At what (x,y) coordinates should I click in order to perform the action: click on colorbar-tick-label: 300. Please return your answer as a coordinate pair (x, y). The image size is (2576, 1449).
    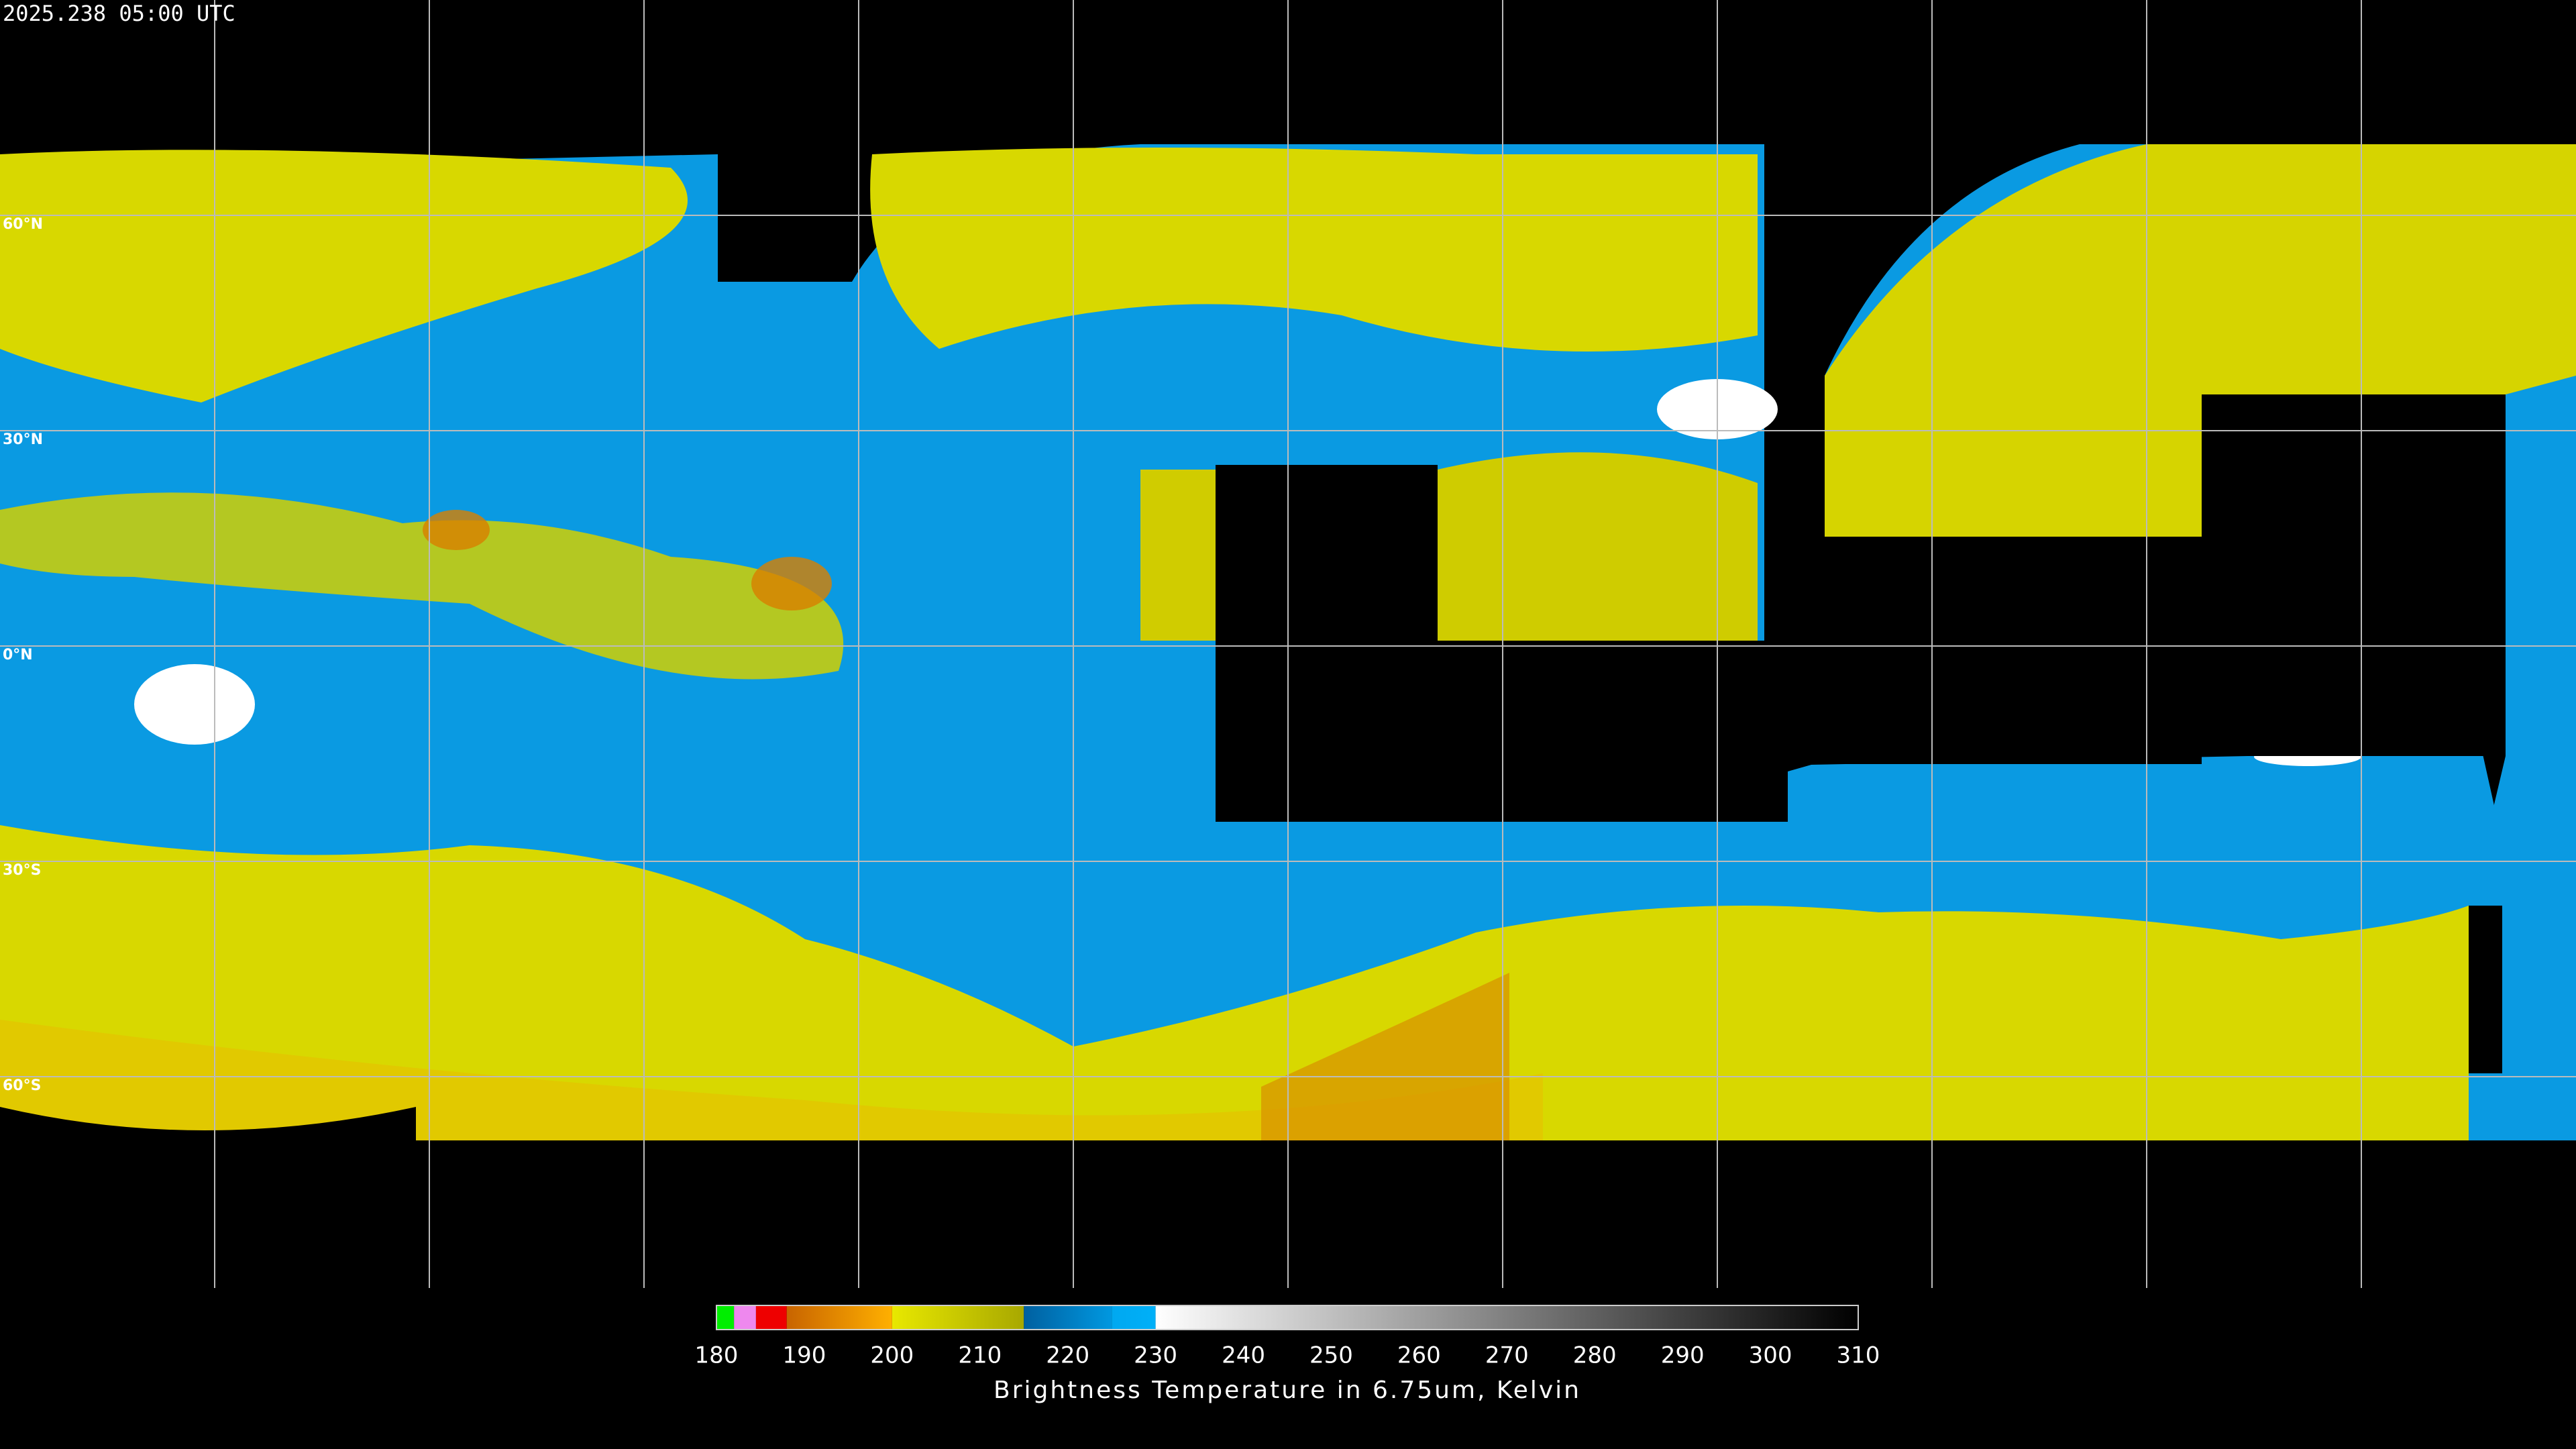
    Looking at the image, I should click on (1770, 1355).